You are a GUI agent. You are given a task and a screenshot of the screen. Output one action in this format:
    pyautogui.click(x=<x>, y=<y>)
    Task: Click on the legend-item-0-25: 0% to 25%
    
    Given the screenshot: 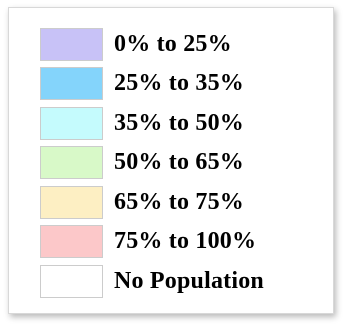 What is the action you would take?
    pyautogui.click(x=136, y=44)
    